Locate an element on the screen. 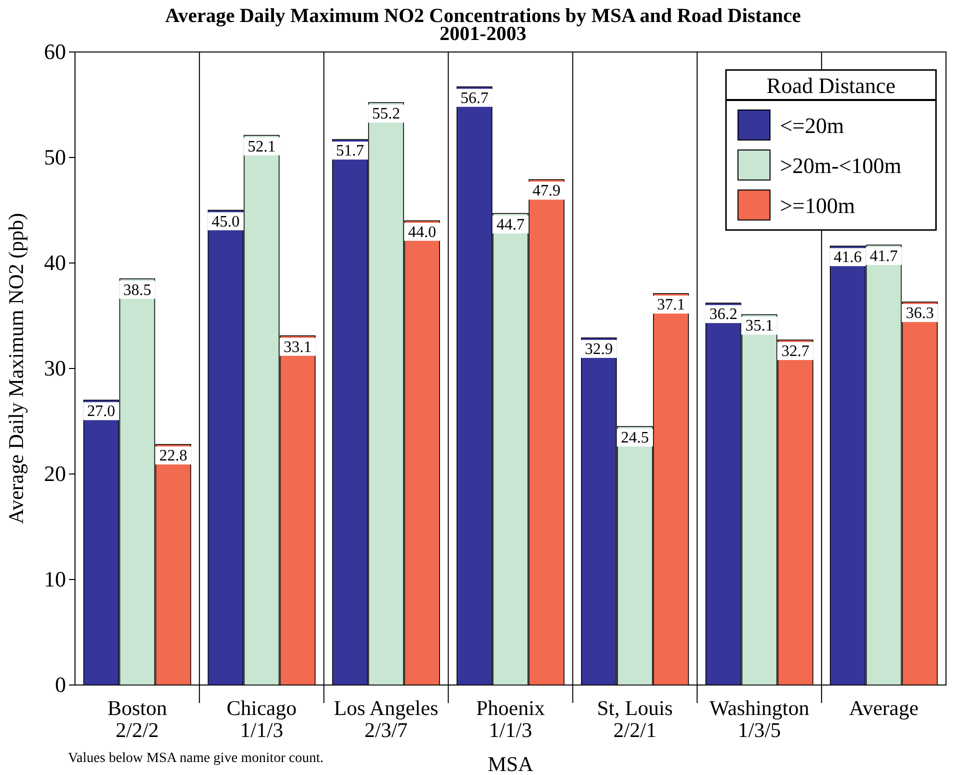  data-label: 47.9 is located at coordinates (546, 191).